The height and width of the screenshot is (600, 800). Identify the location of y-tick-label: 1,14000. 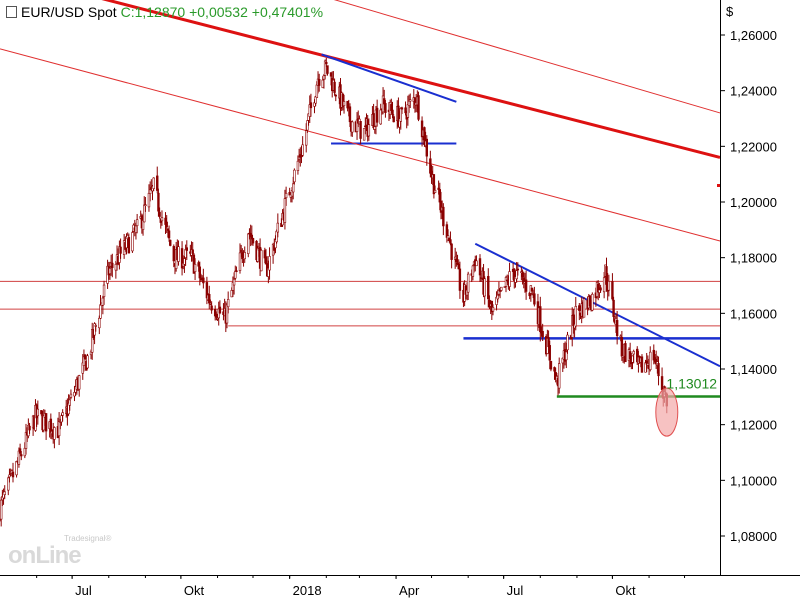
(753, 369).